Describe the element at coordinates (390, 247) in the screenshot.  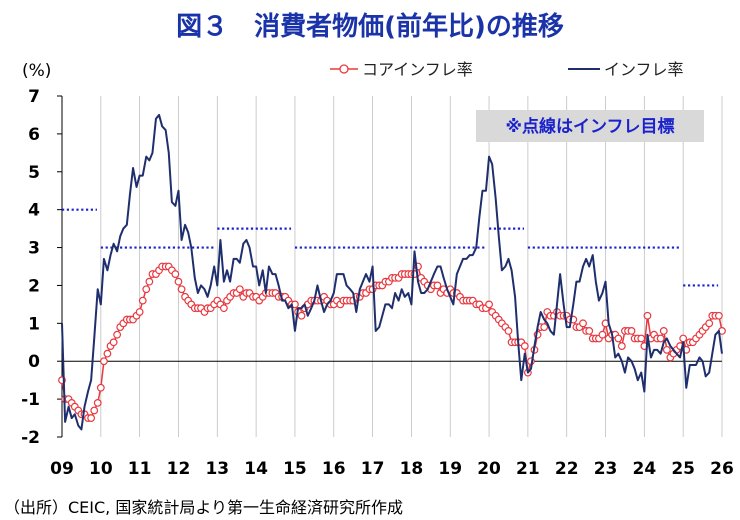
I see `inflation-target-lines` at that location.